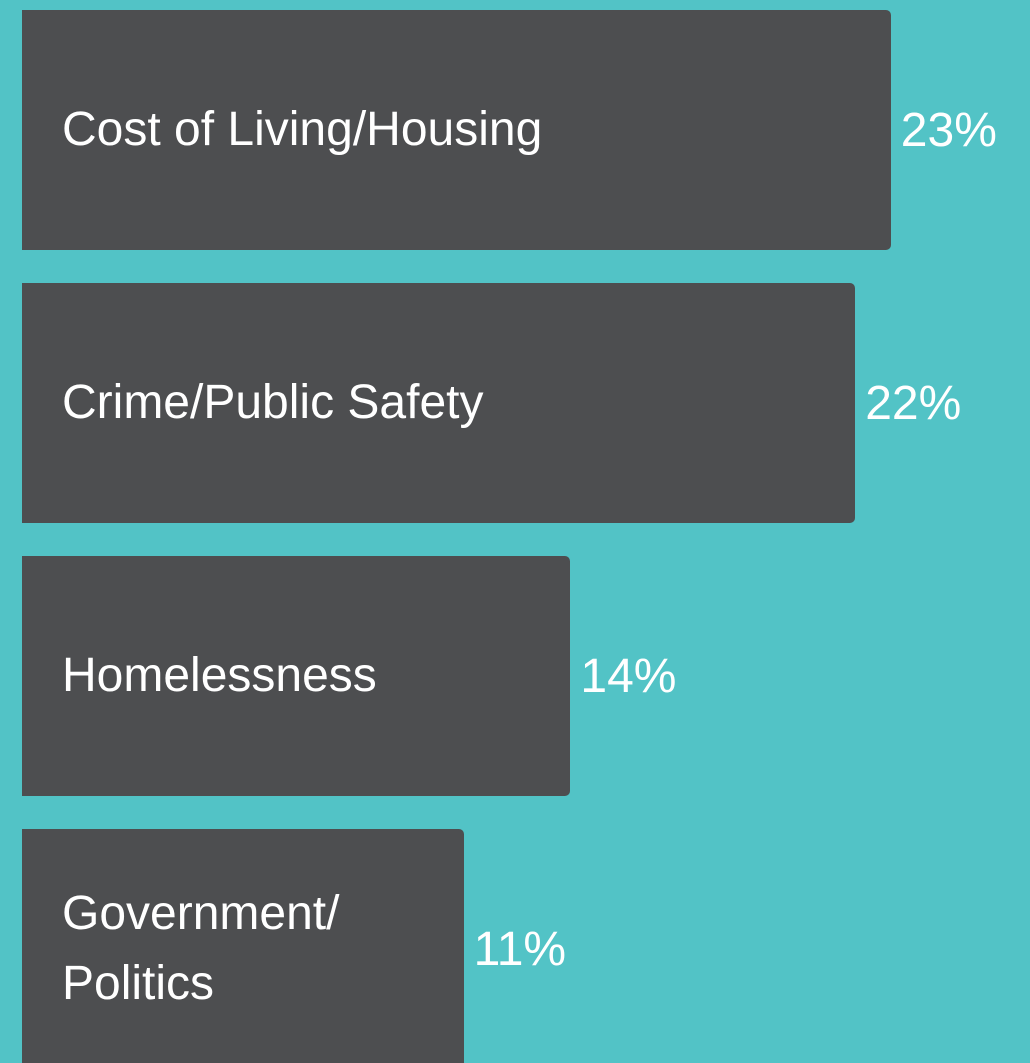  What do you see at coordinates (520, 949) in the screenshot?
I see `value-label: 11%` at bounding box center [520, 949].